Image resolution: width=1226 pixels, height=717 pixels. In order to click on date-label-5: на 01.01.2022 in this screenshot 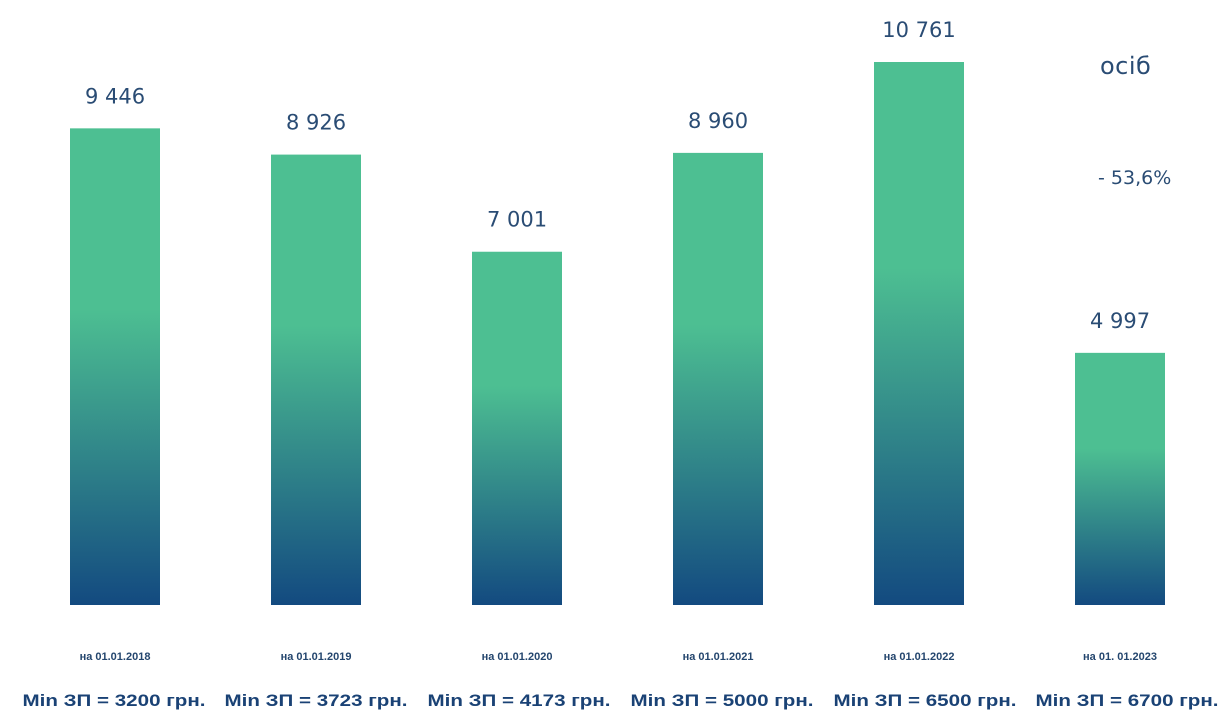, I will do `click(919, 657)`.